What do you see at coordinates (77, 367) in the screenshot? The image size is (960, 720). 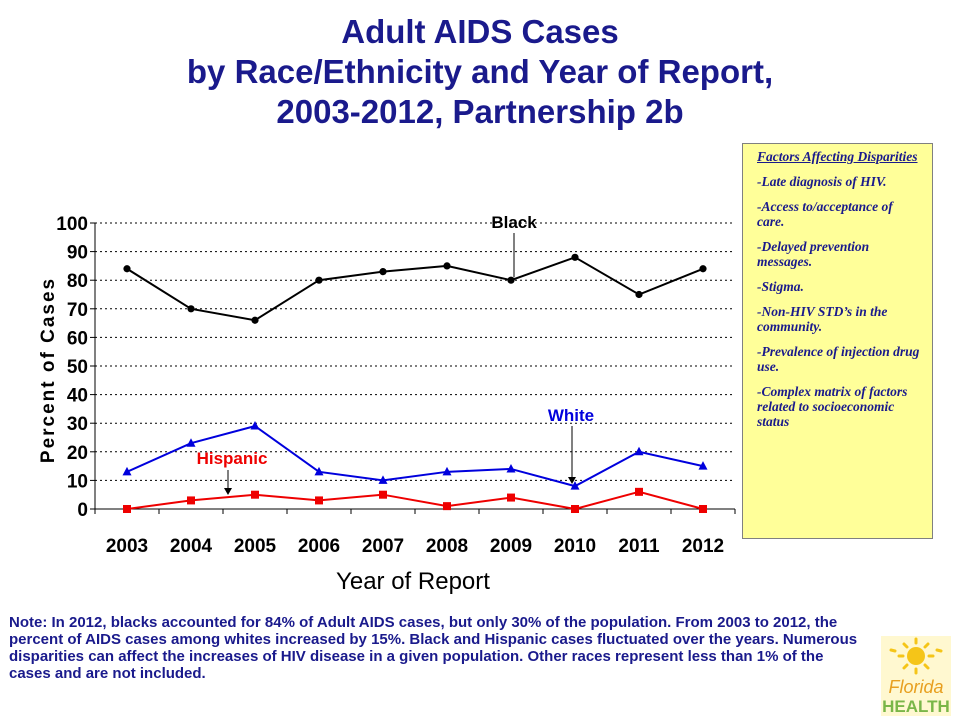 I see `y-tick-label: 50` at bounding box center [77, 367].